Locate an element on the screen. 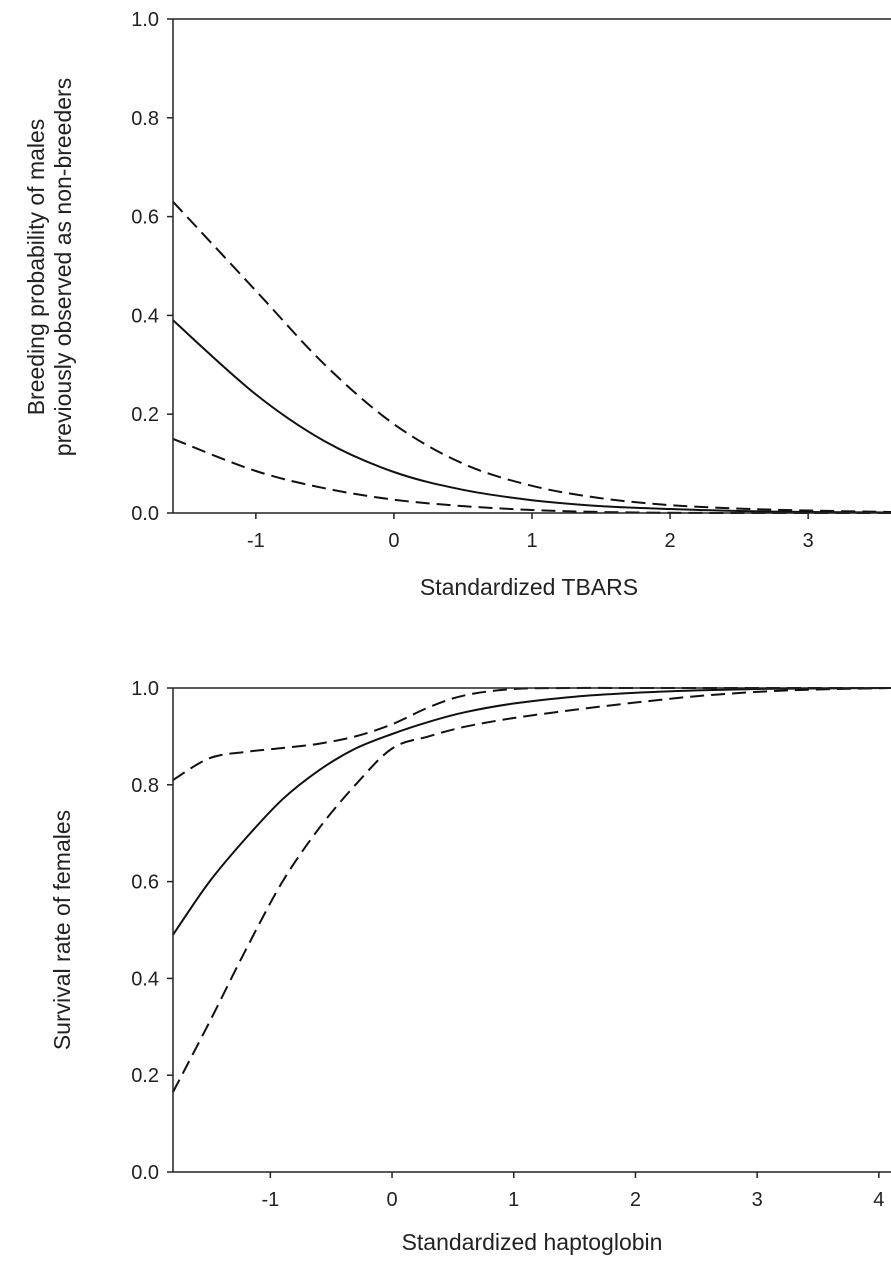  x-axis-title: Standardized TBARS is located at coordinates (529, 587).